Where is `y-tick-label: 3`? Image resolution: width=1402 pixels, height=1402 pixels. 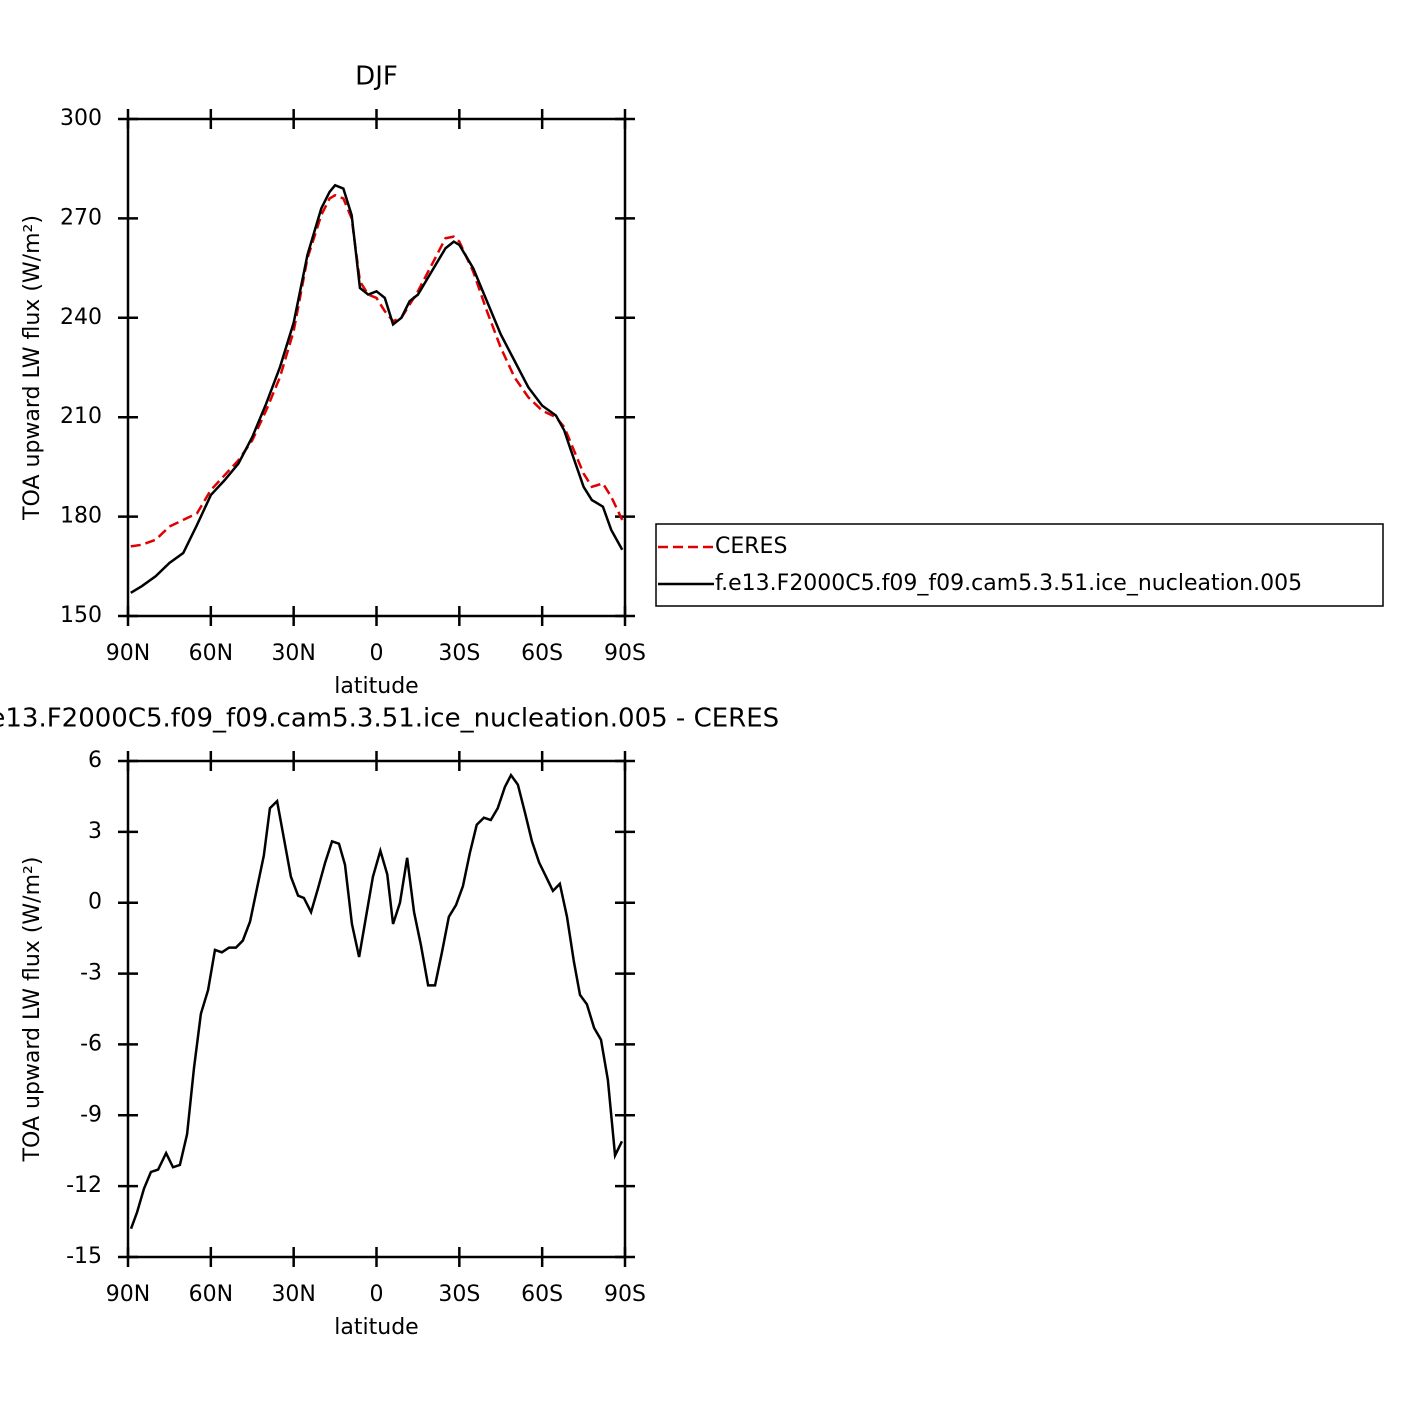
y-tick-label: 3 is located at coordinates (95, 831).